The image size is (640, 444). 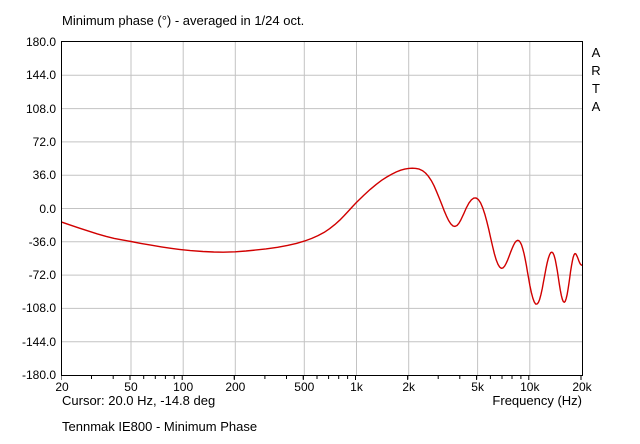 I want to click on x-tick-label: 200, so click(x=235, y=387).